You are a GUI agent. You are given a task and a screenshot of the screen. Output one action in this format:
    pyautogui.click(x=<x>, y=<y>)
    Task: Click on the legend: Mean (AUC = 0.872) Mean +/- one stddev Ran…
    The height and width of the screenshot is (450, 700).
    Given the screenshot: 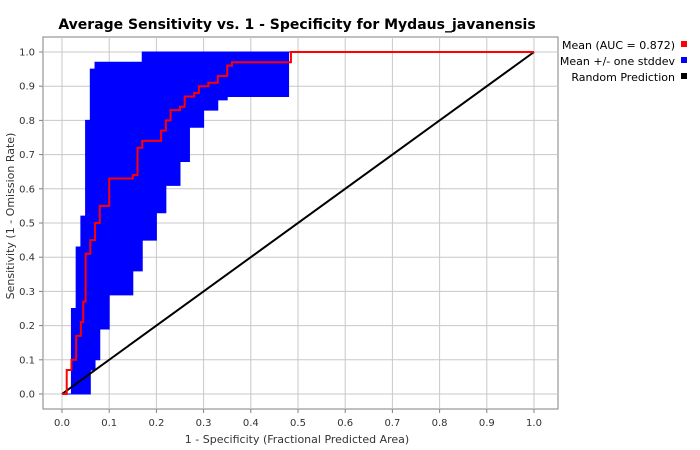 What is the action you would take?
    pyautogui.click(x=623, y=61)
    